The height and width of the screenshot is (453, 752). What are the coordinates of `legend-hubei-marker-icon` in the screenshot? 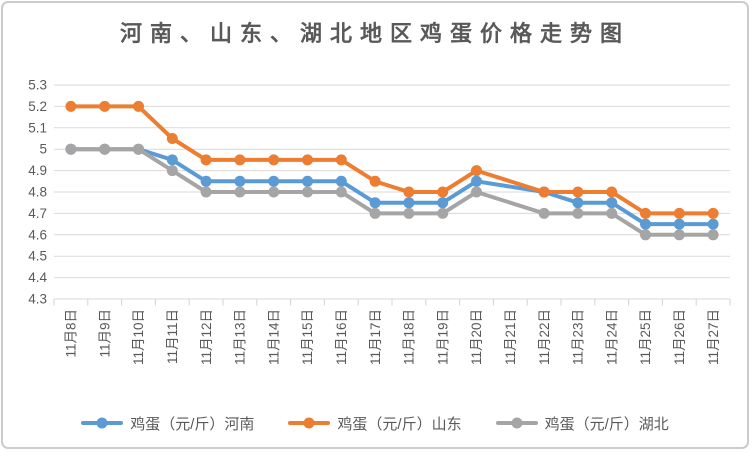 It's located at (516, 423).